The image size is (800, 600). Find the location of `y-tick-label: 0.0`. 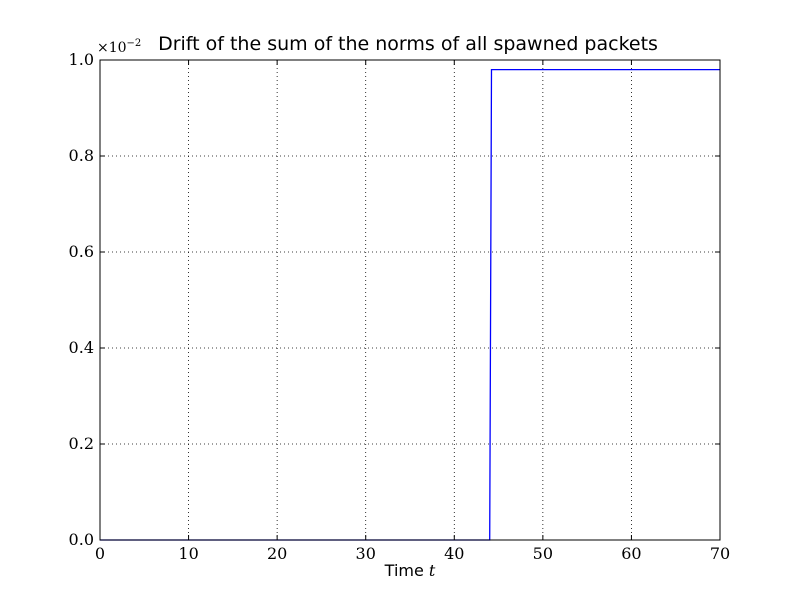

y-tick-label: 0.0 is located at coordinates (81, 539).